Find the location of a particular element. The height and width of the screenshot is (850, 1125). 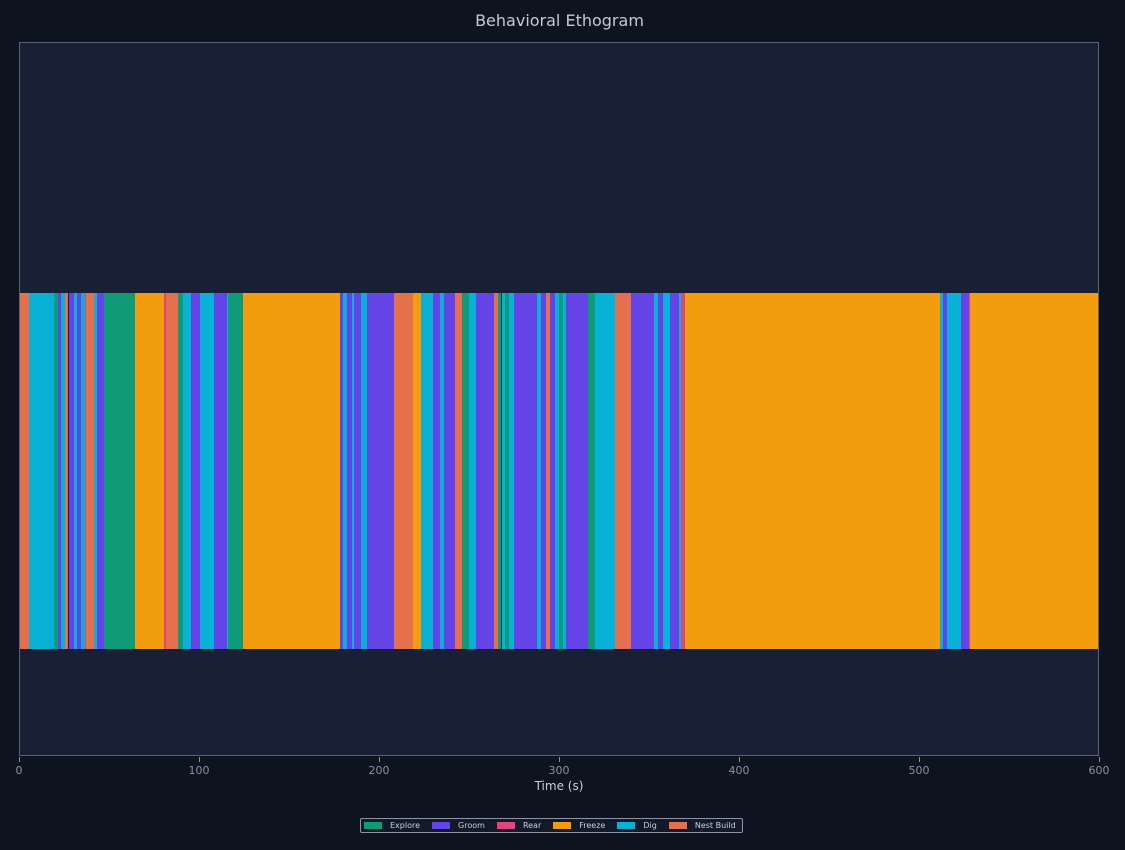

legend-label: Dig is located at coordinates (650, 825).